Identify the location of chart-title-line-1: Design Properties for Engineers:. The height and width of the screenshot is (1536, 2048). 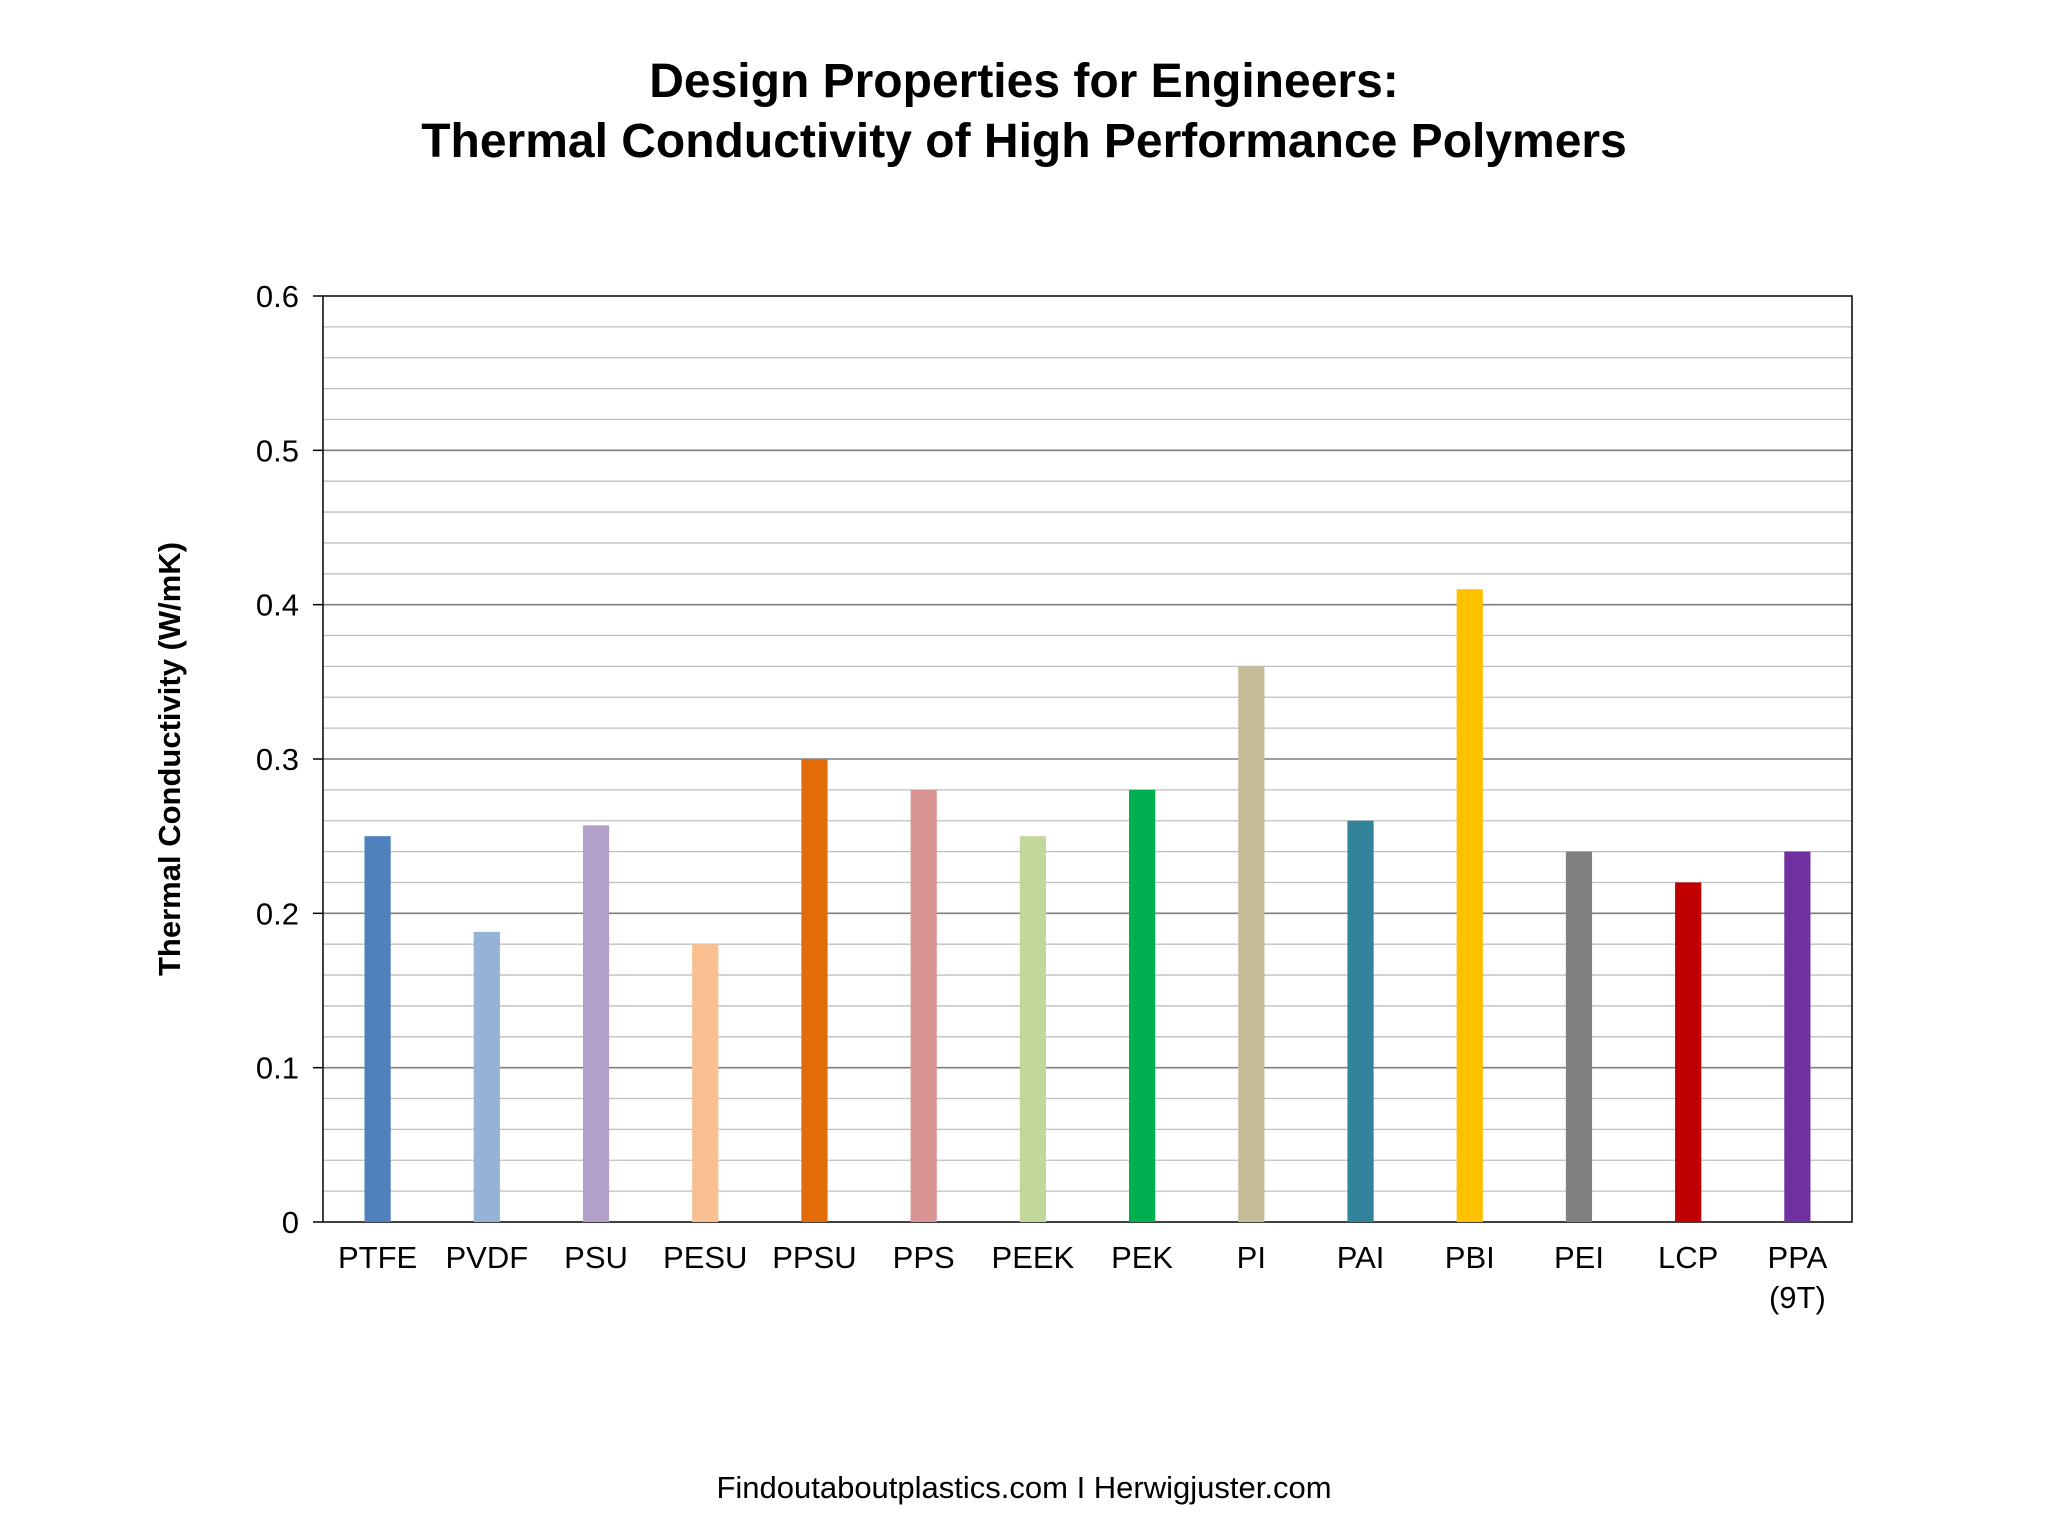
(1024, 81).